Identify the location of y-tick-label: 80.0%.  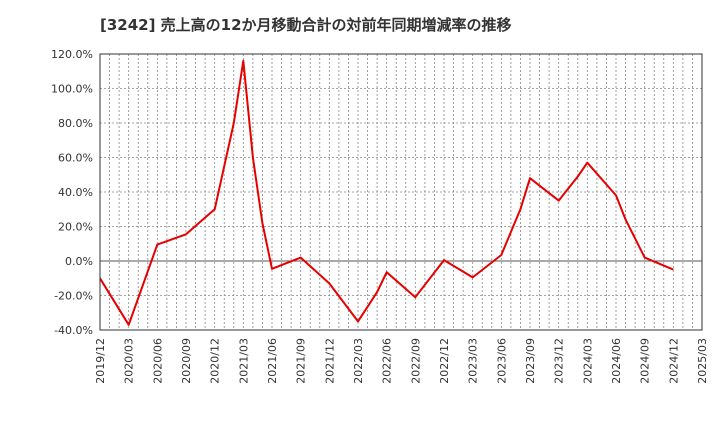
(75, 123).